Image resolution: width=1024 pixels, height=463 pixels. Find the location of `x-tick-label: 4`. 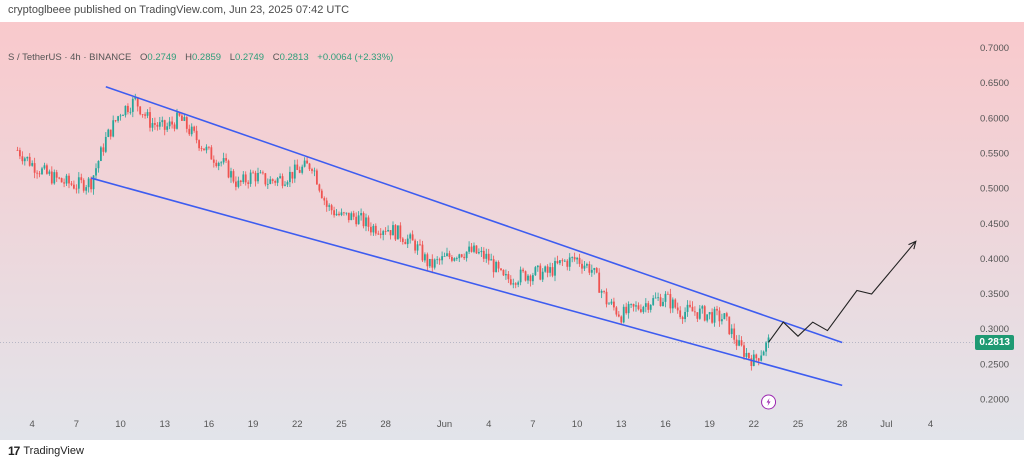

x-tick-label: 4 is located at coordinates (32, 424).